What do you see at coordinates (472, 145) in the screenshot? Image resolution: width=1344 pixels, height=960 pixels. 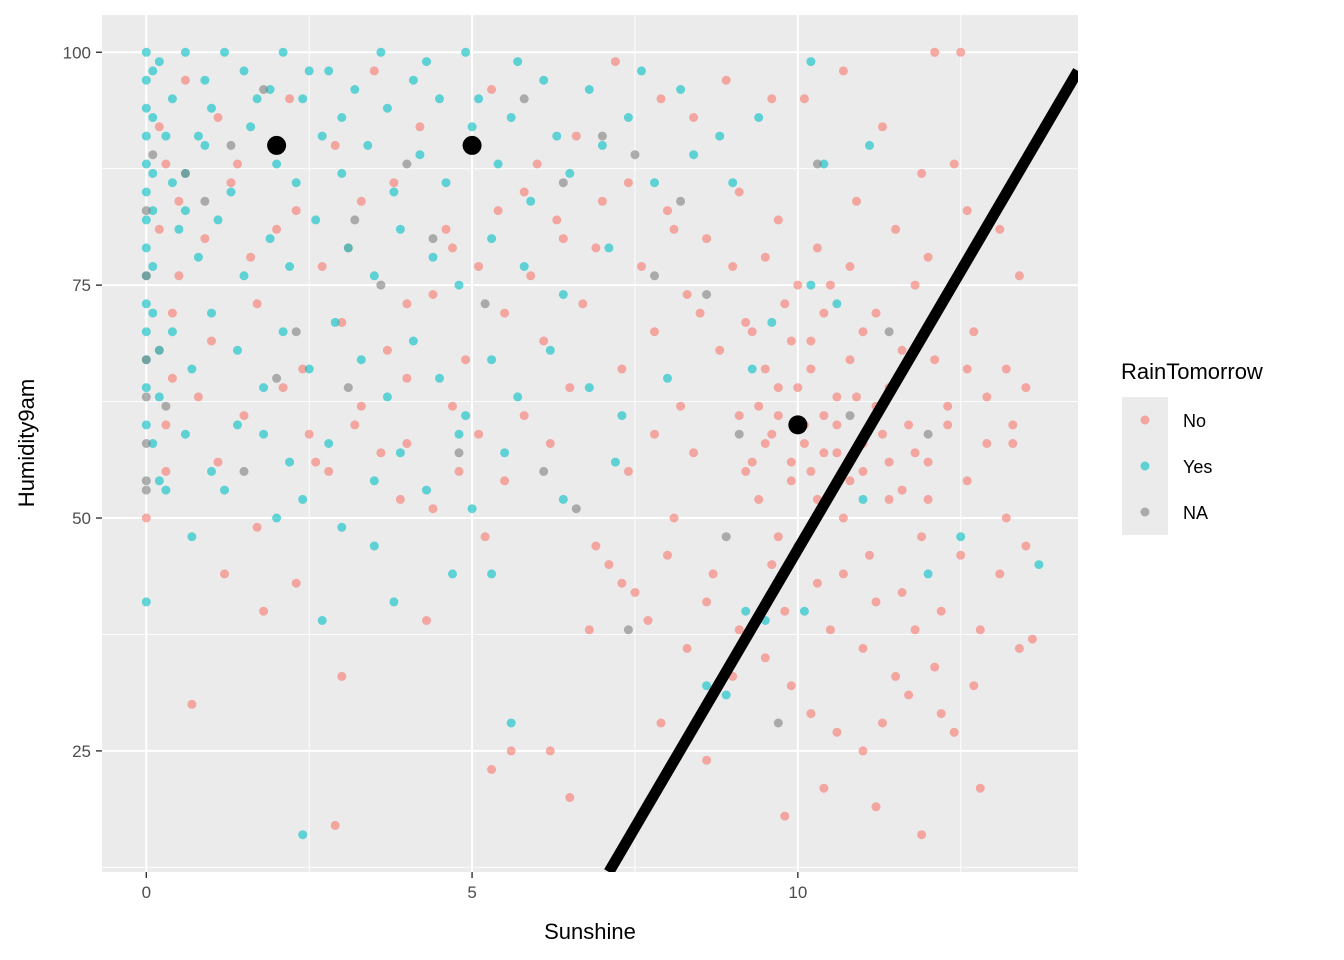 I see `highlight-point` at bounding box center [472, 145].